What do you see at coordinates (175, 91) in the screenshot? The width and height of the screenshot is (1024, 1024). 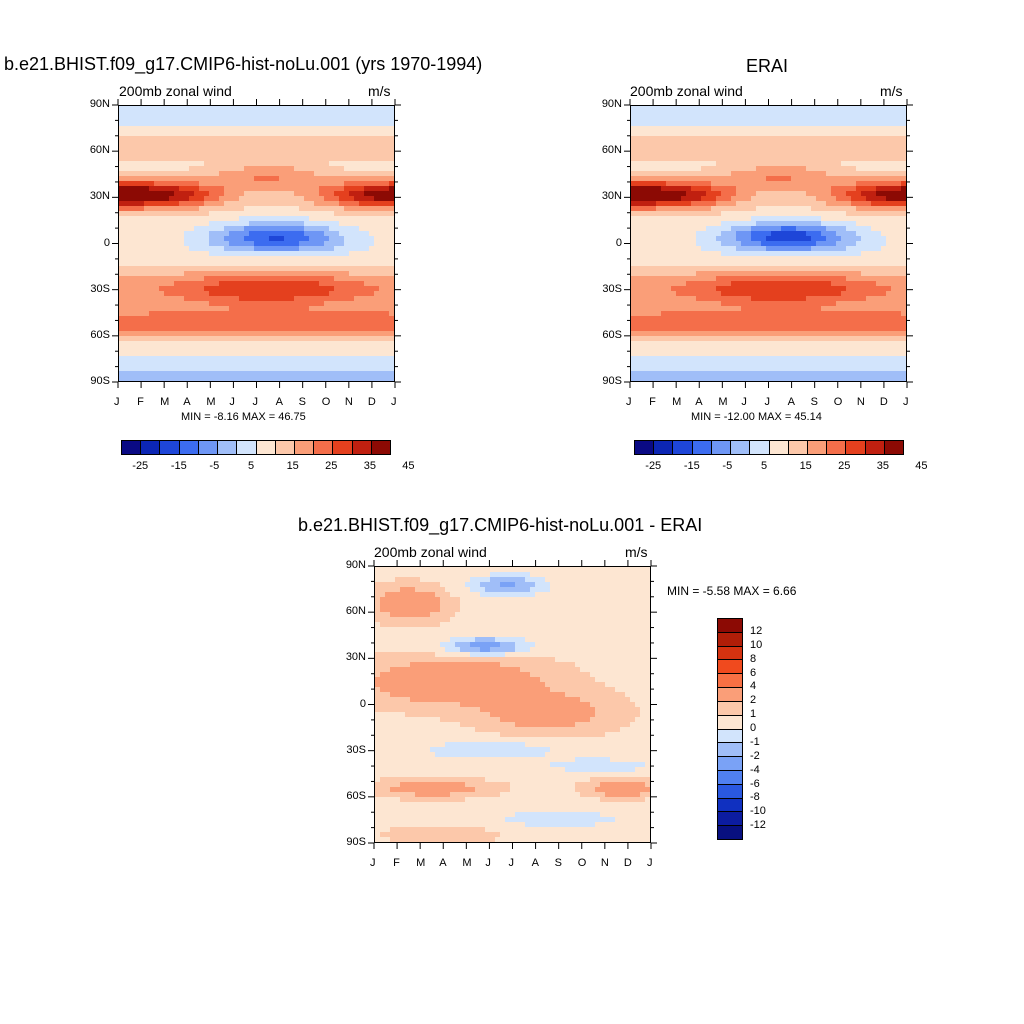 I see `panel1-left-label: 200mb zonal wind` at bounding box center [175, 91].